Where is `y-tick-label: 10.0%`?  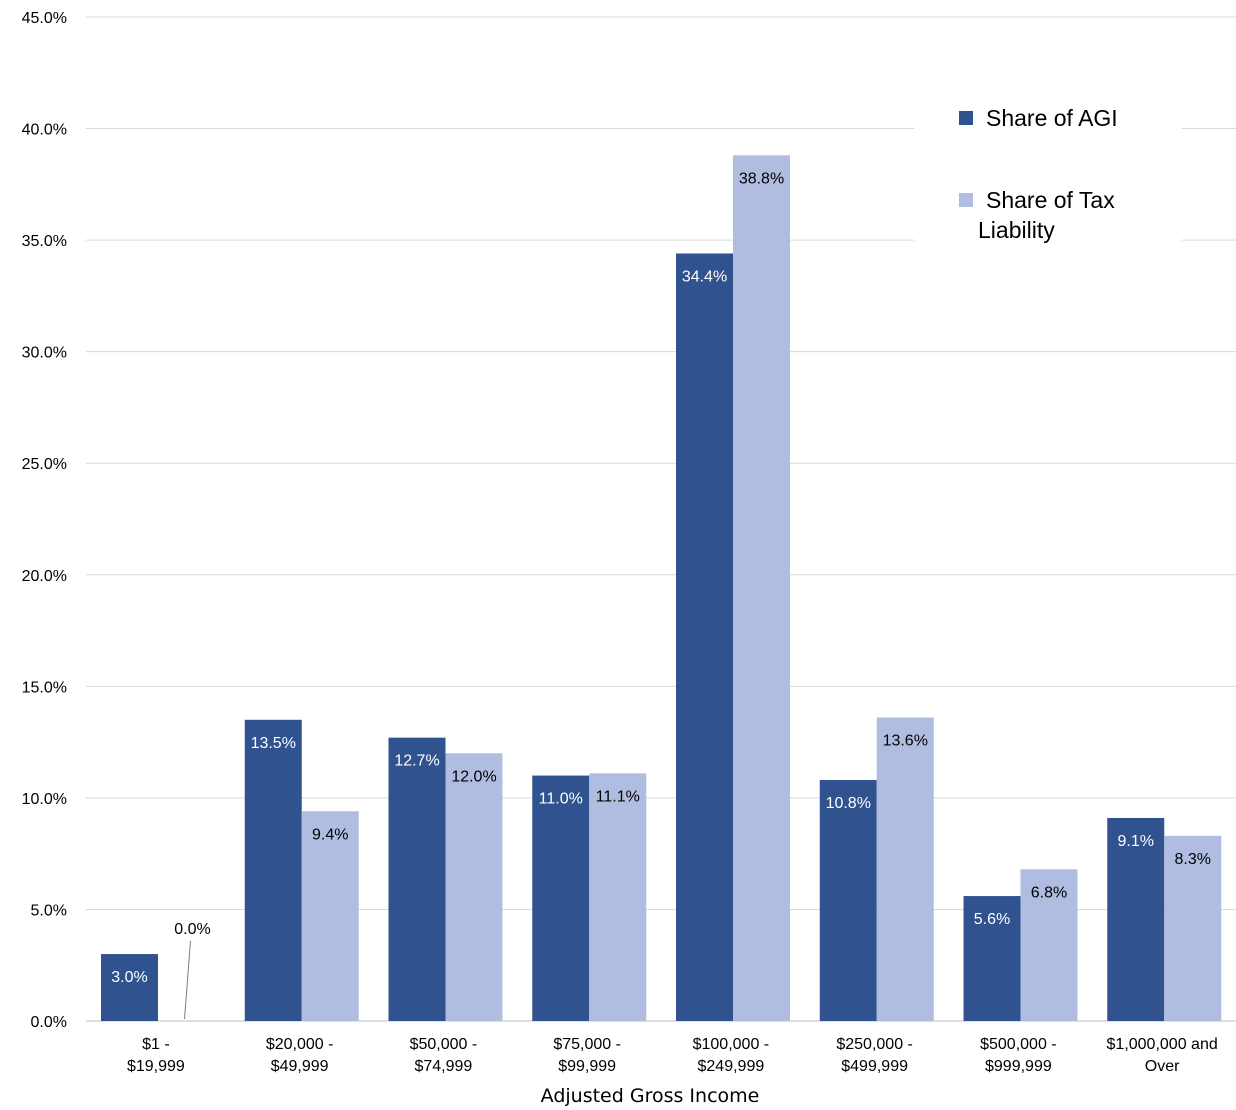 y-tick-label: 10.0% is located at coordinates (44, 799).